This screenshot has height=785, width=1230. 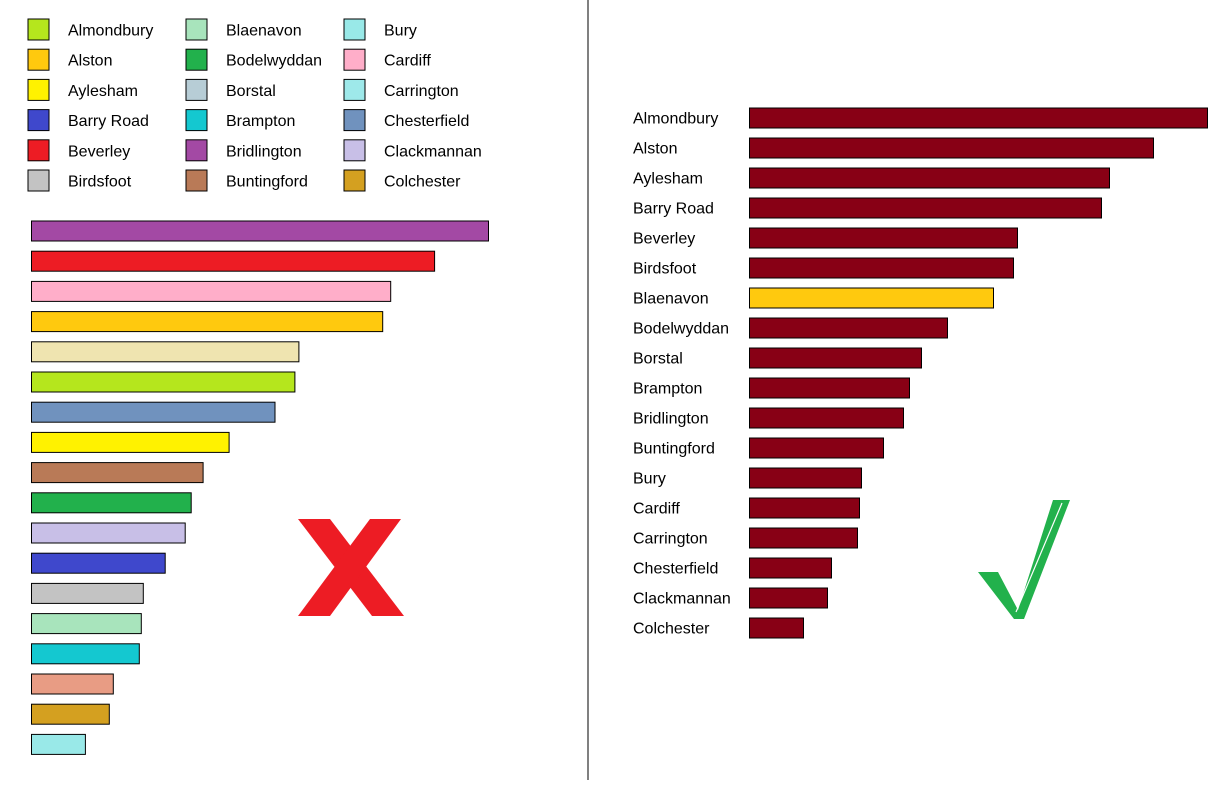 I want to click on right-bar-bury, so click(x=805, y=478).